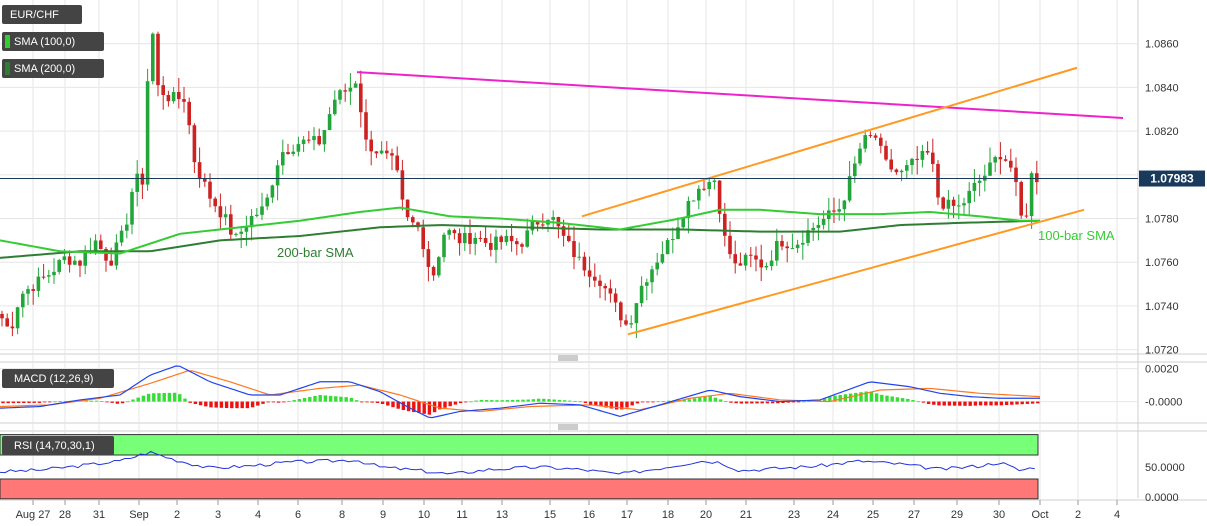 The image size is (1207, 526). Describe the element at coordinates (42, 14) in the screenshot. I see `legend-symbol: EUR/CHF` at that location.